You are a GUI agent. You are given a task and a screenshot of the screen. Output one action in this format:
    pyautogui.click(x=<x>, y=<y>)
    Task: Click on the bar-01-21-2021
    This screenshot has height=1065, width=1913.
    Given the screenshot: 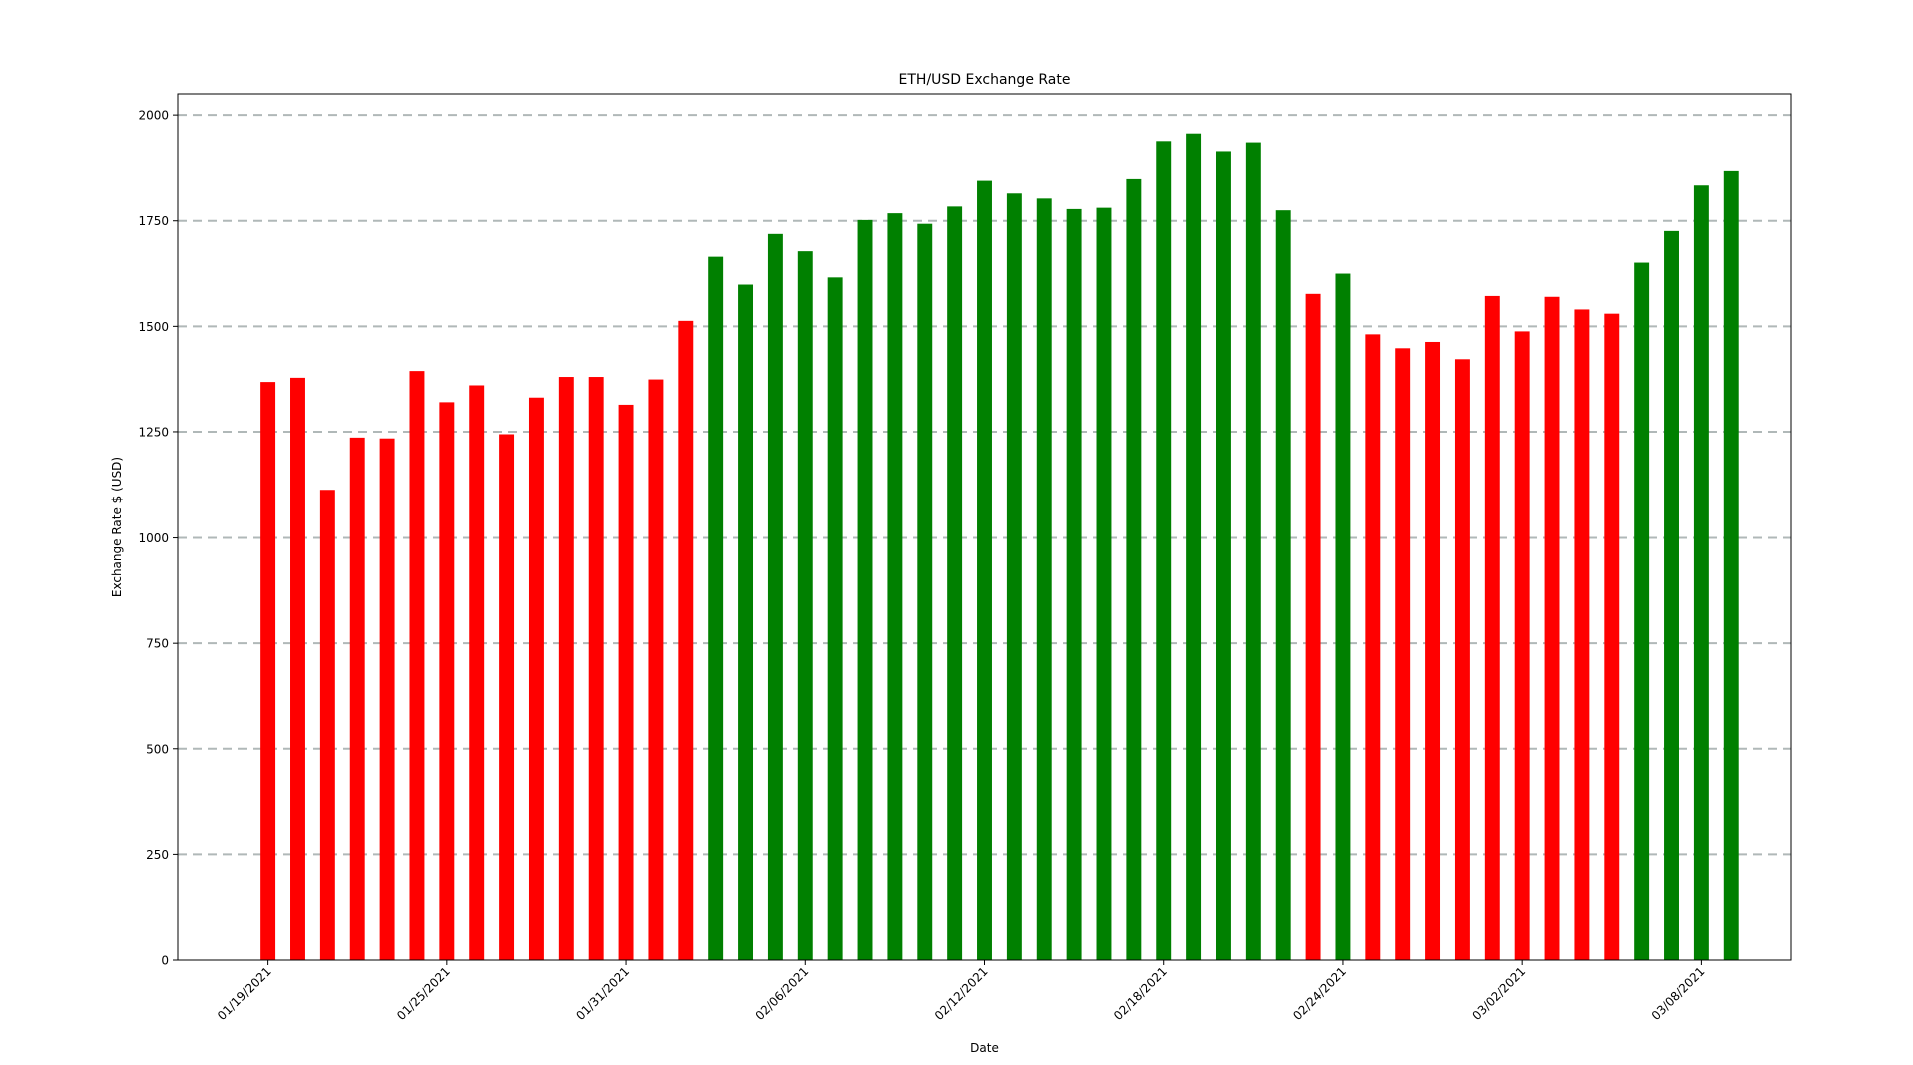 What is the action you would take?
    pyautogui.click(x=327, y=725)
    